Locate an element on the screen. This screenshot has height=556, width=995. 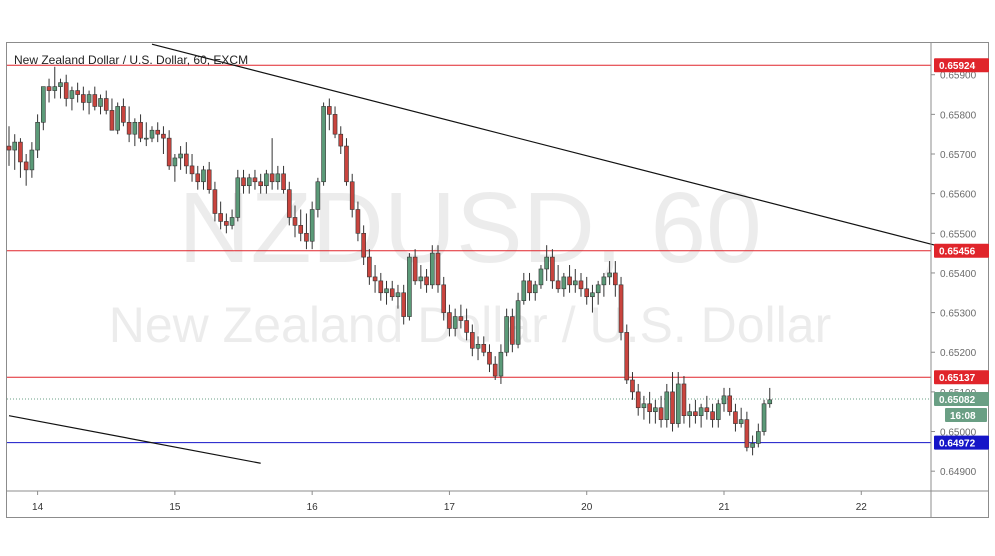
price-tick-label: 0.65400 is located at coordinates (958, 274).